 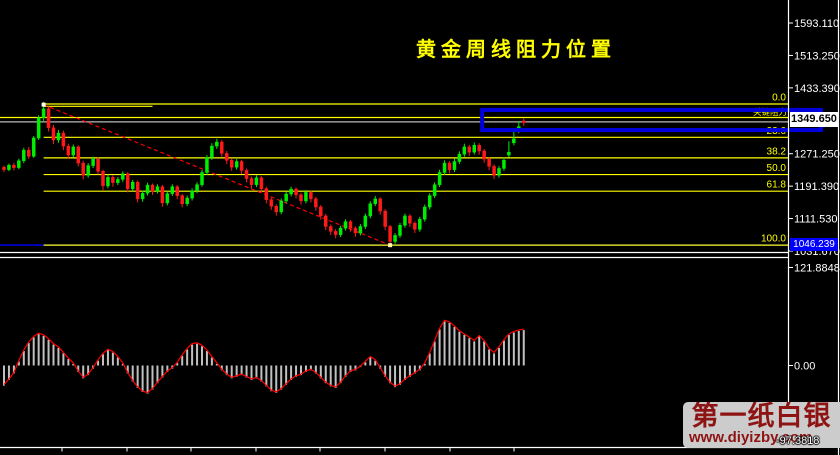 What do you see at coordinates (814, 244) in the screenshot?
I see `bid-price-marker: 1046.239` at bounding box center [814, 244].